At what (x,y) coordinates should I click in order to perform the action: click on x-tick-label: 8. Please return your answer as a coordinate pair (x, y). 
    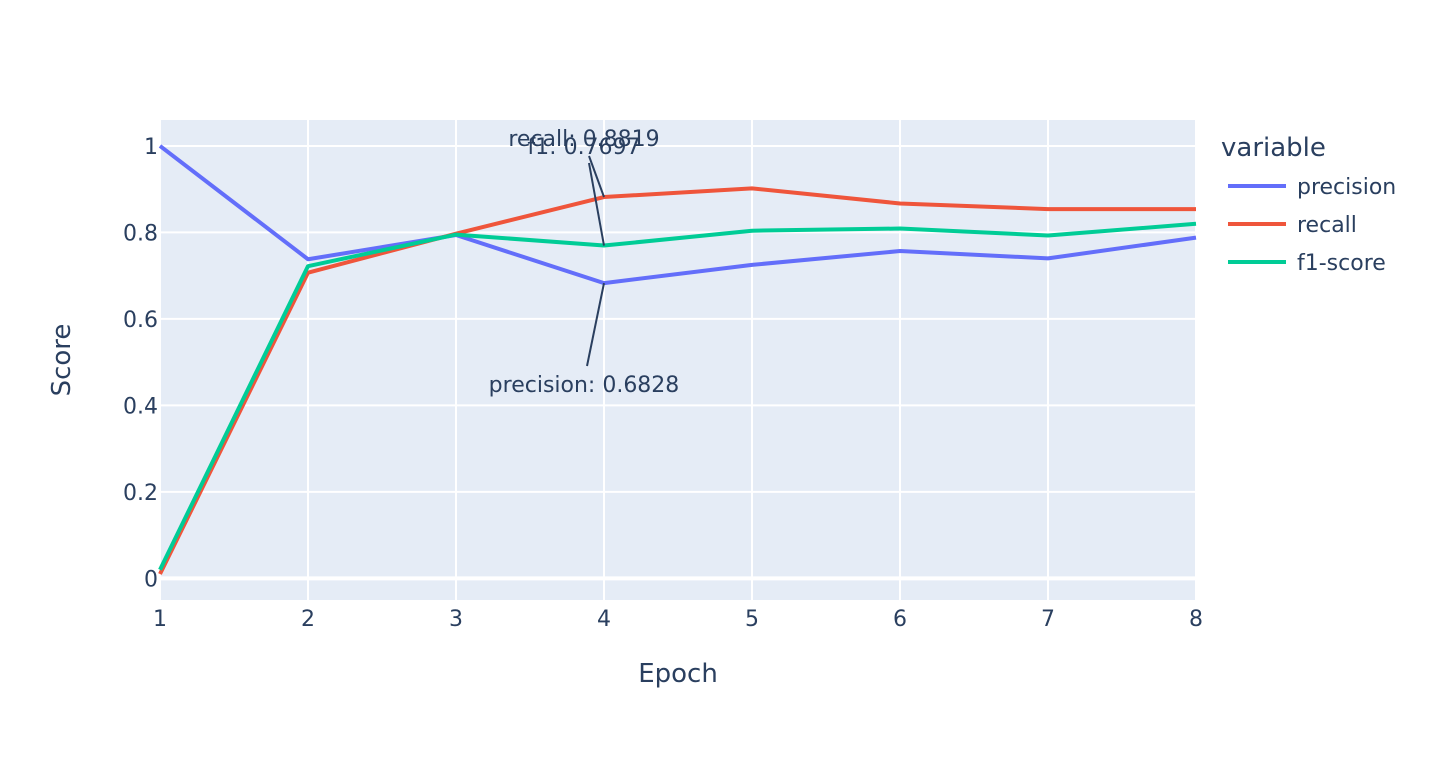
    Looking at the image, I should click on (1196, 619).